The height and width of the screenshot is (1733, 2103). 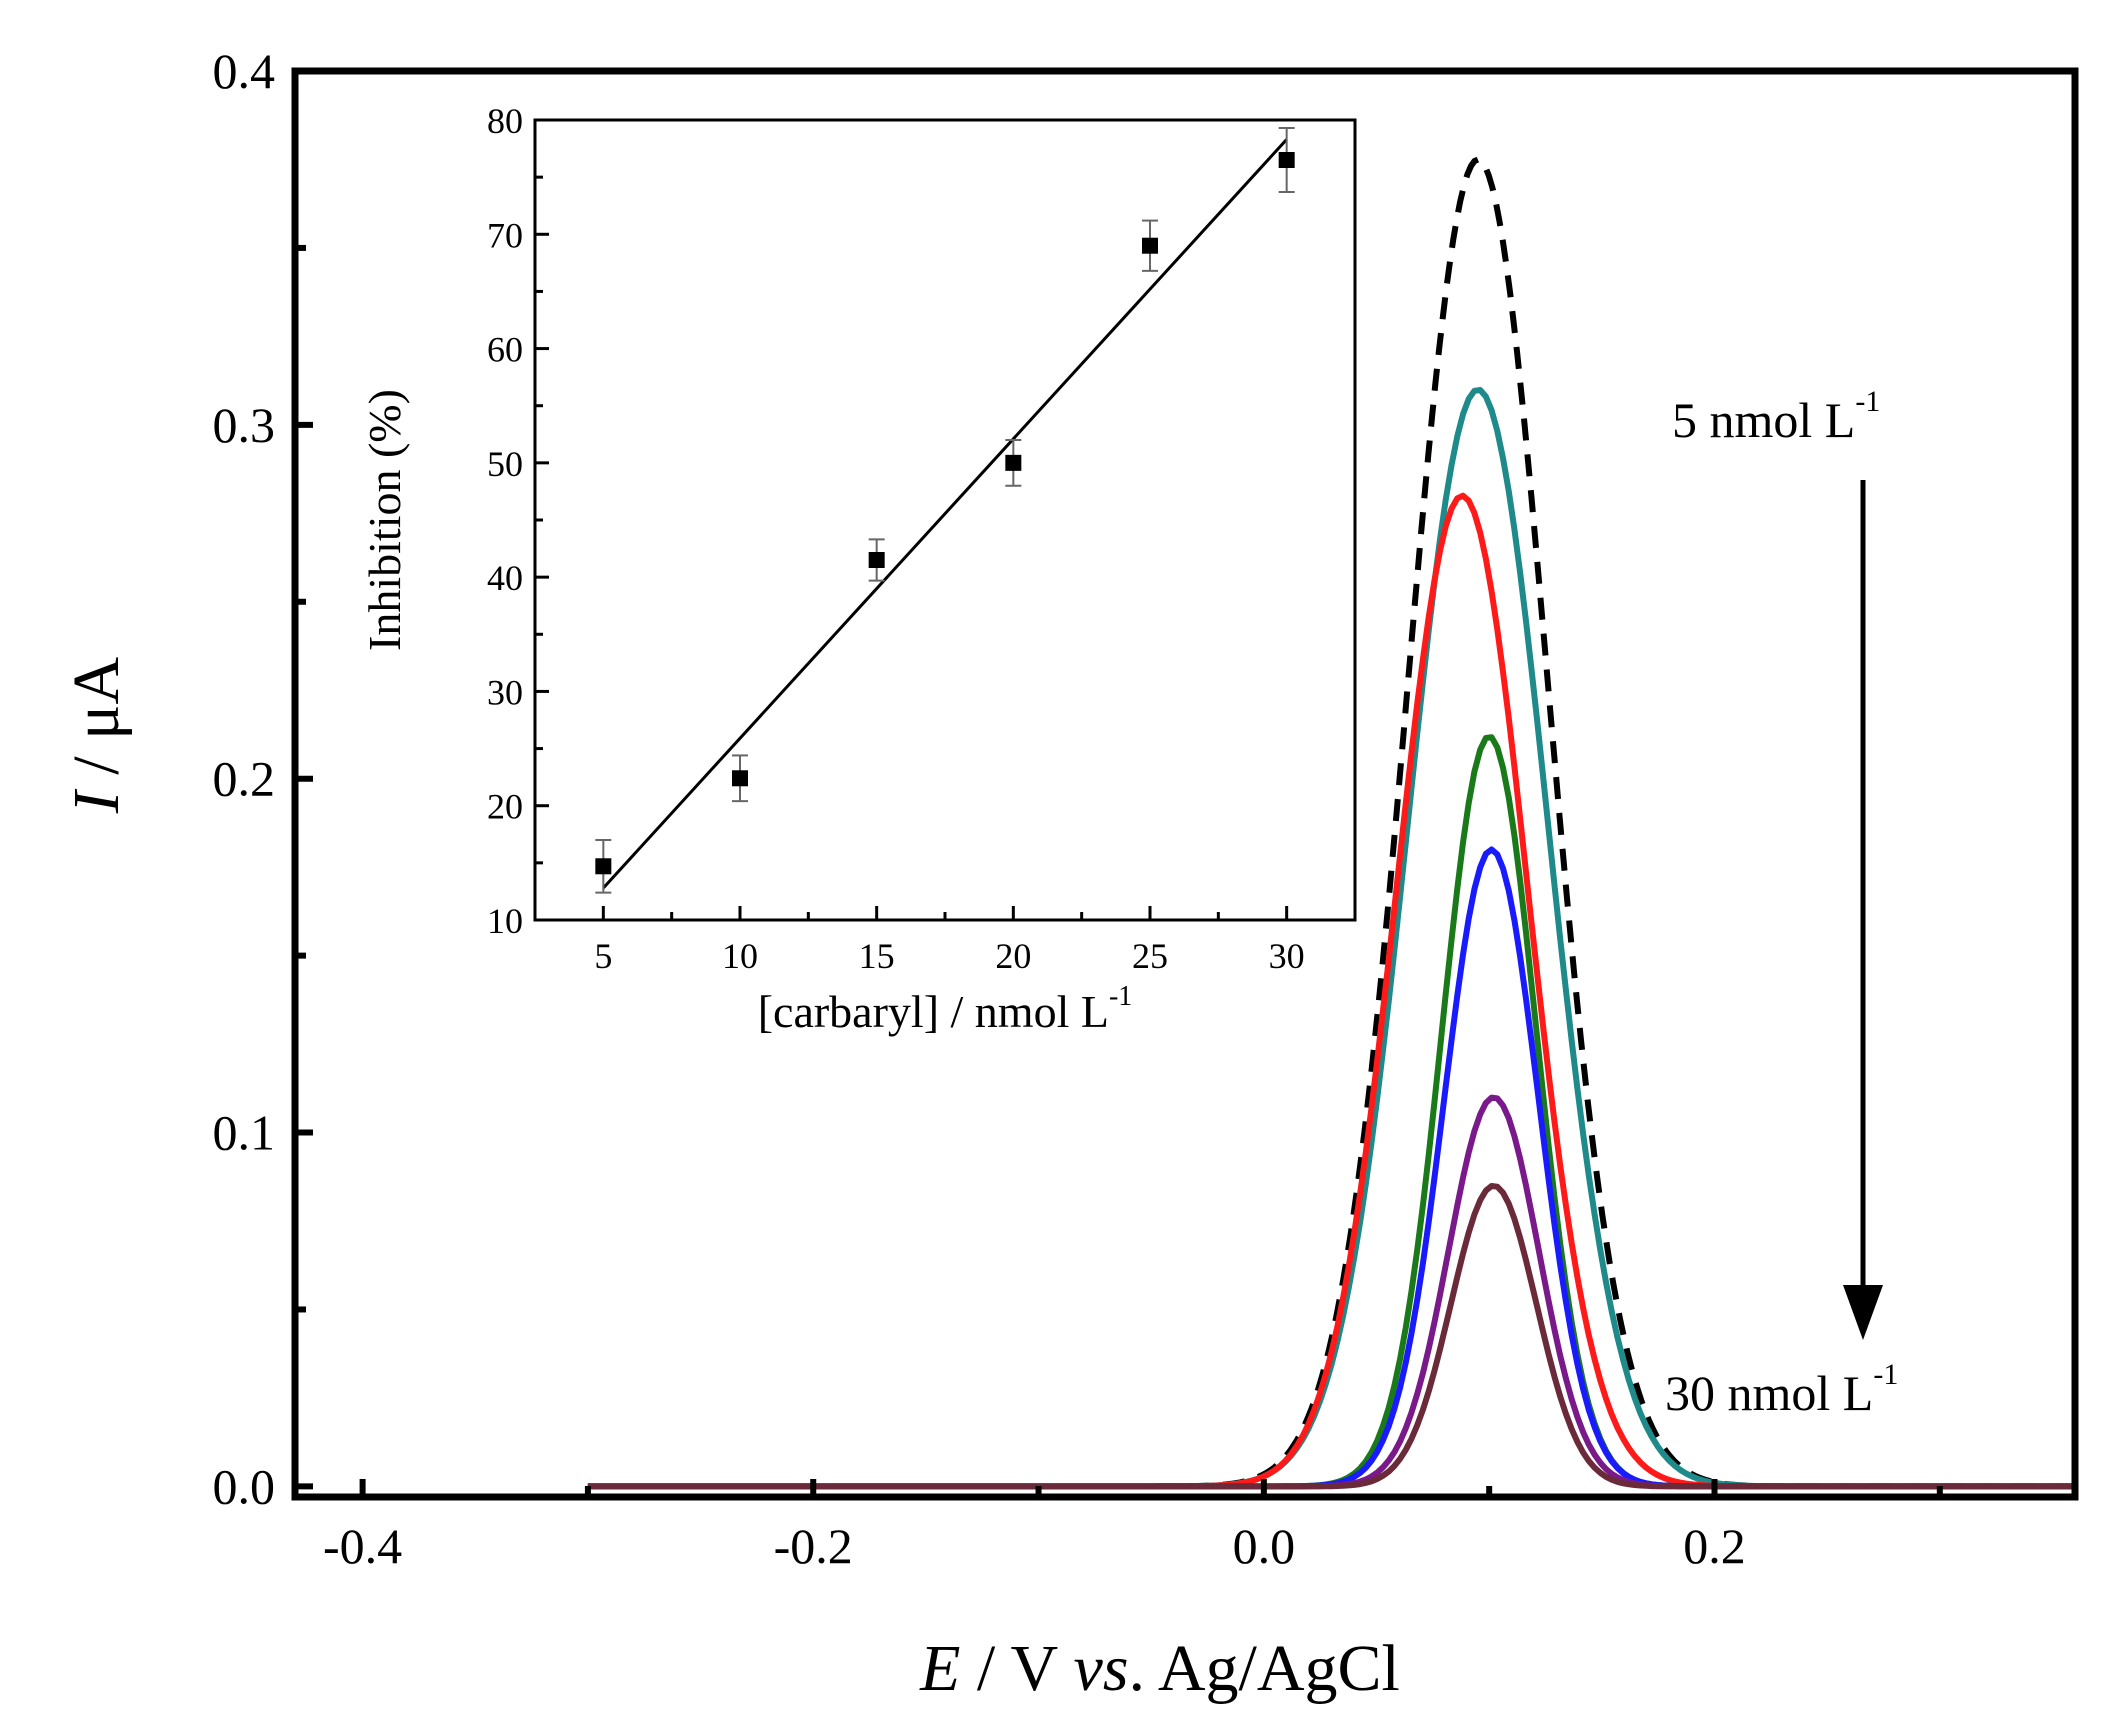 I want to click on main-y-ticks: 0.0 0.1 0.2 0.3 0.4, so click(x=263, y=778).